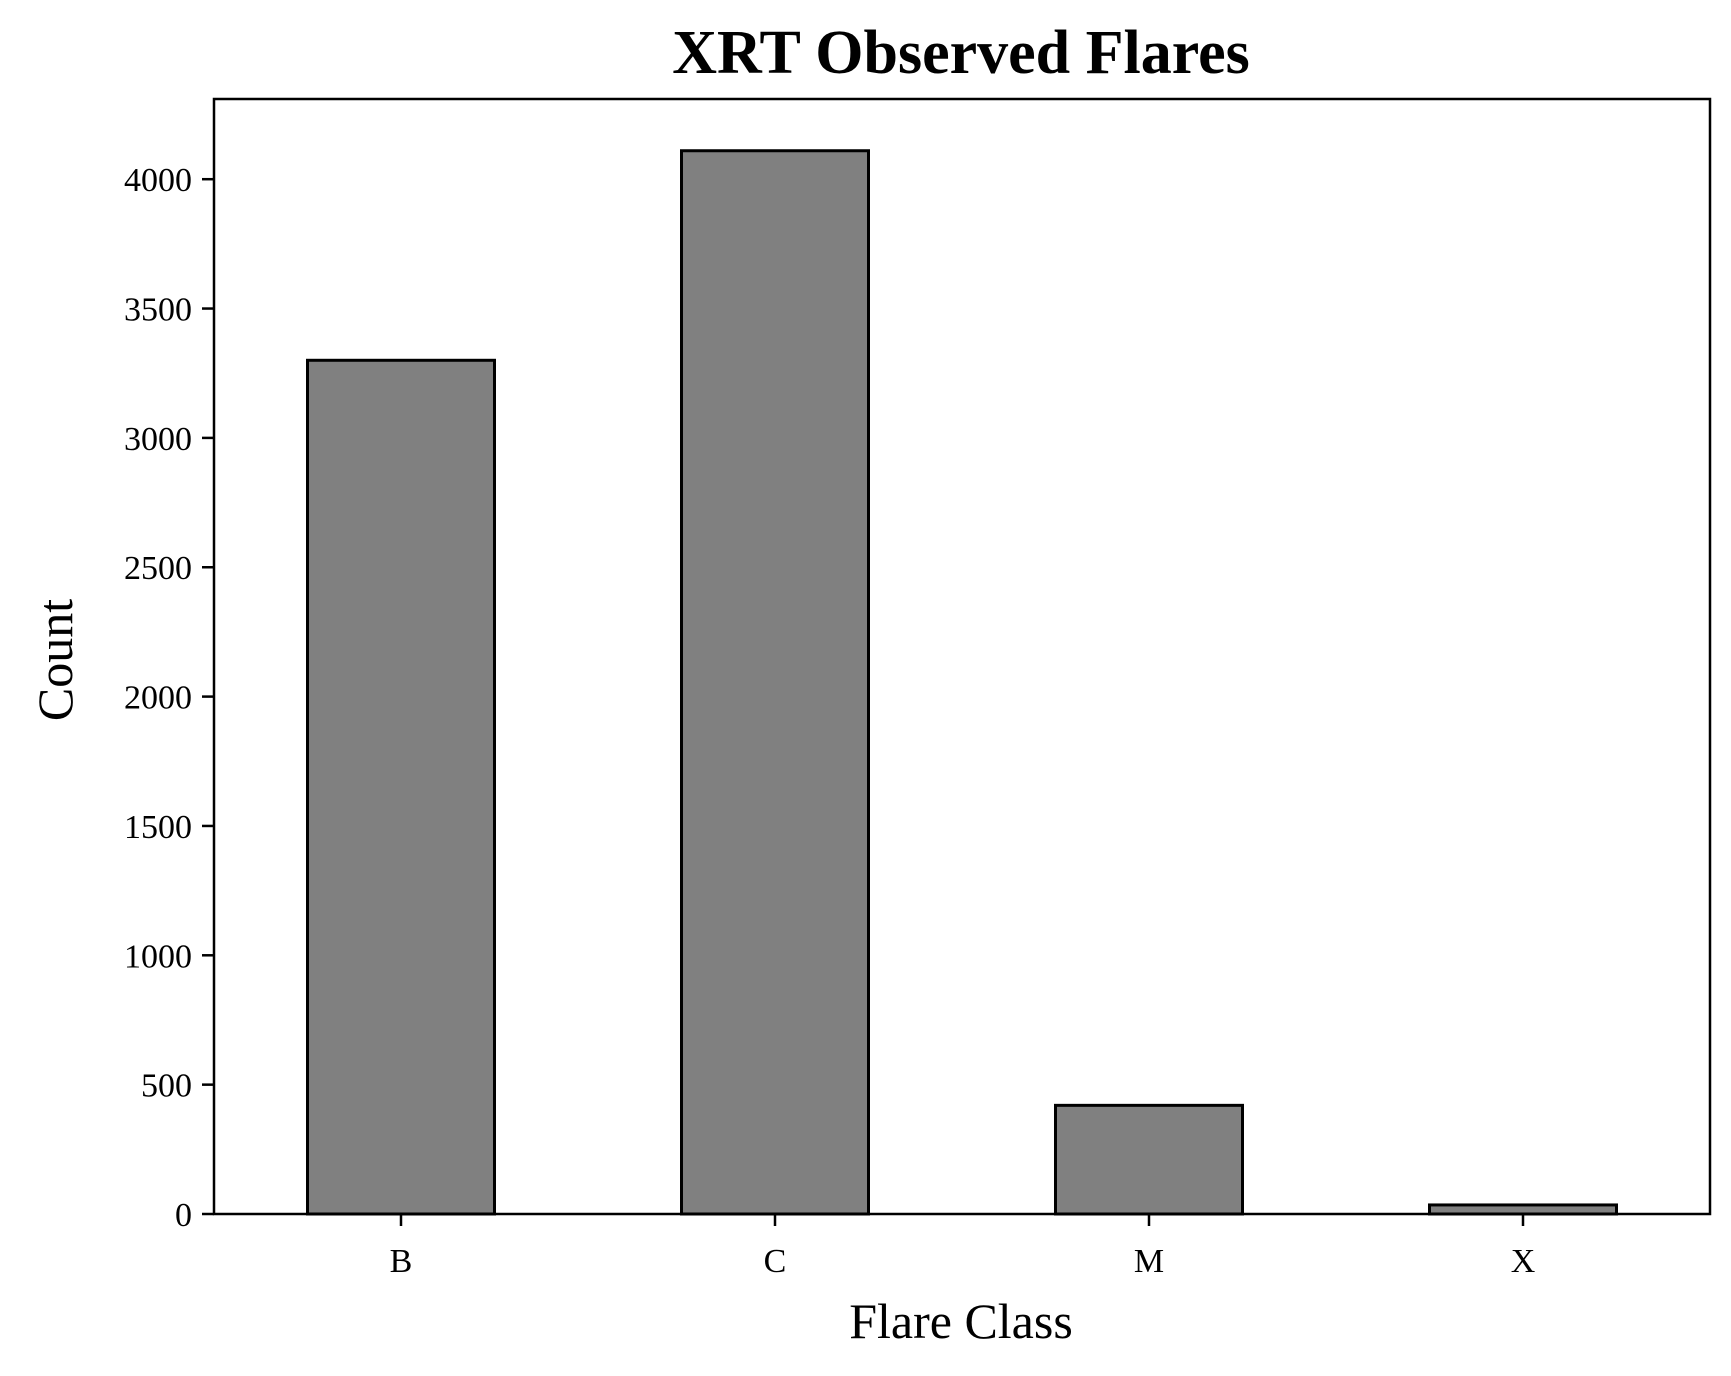 This screenshot has height=1376, width=1731. Describe the element at coordinates (166, 1086) in the screenshot. I see `y-tick-label: 500` at that location.